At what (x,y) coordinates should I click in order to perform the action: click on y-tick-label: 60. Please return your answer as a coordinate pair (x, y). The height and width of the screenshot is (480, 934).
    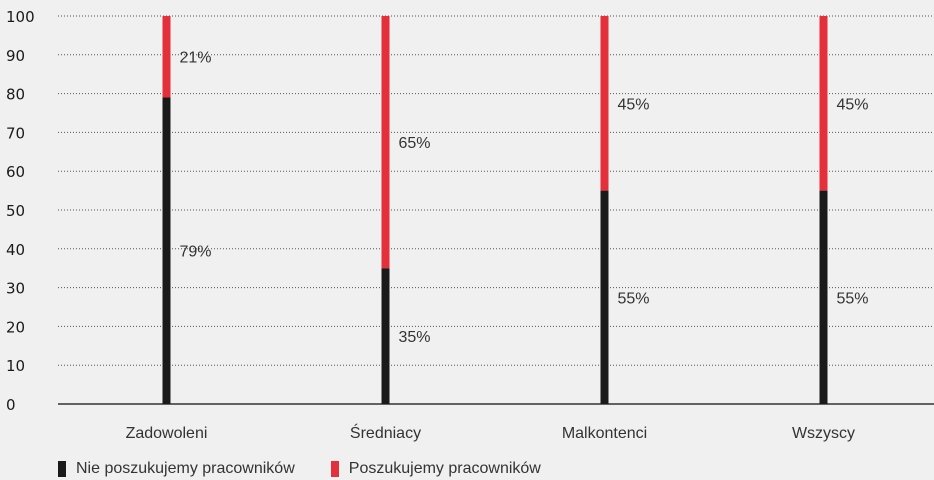
    Looking at the image, I should click on (15, 172).